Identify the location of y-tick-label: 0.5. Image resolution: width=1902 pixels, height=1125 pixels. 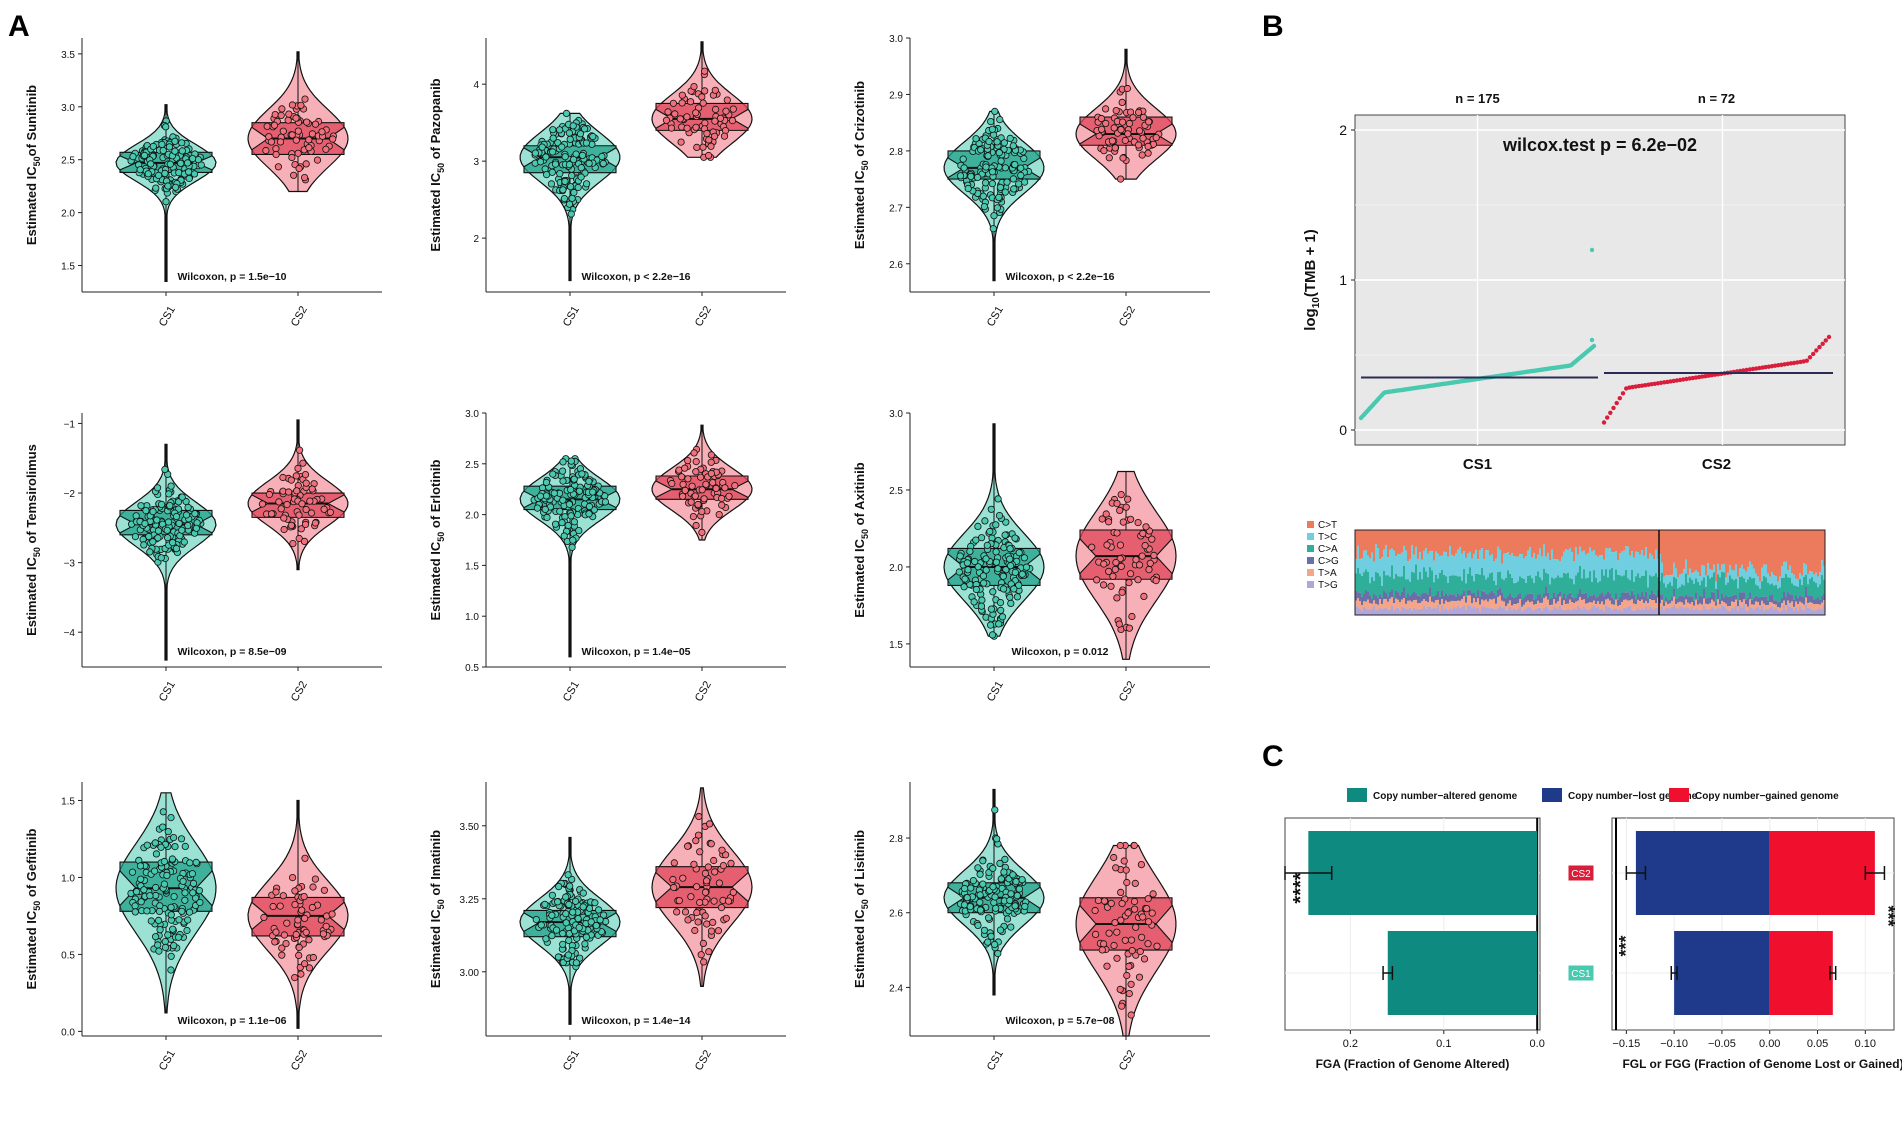
(68, 955).